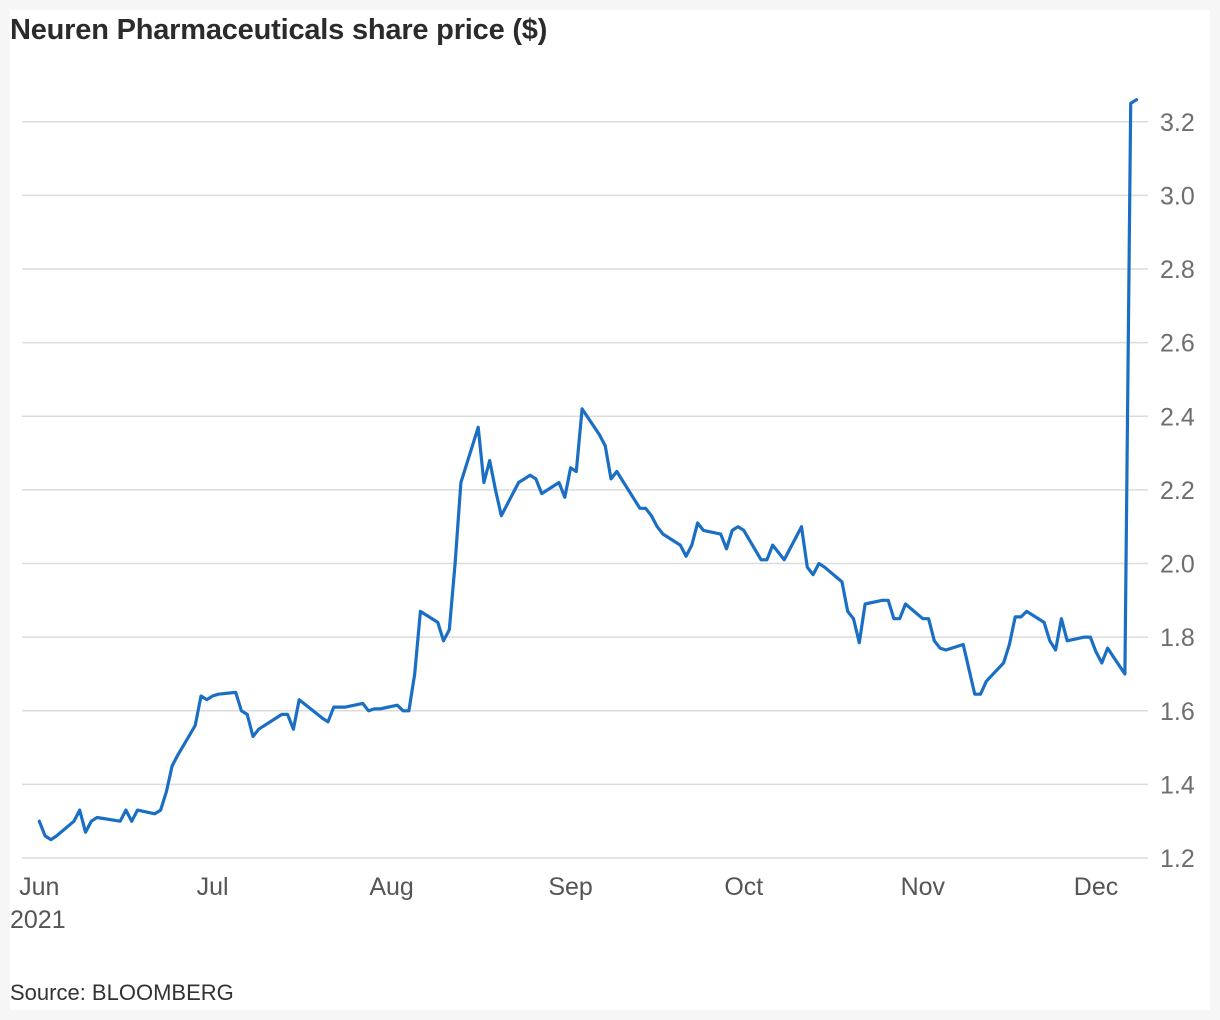  Describe the element at coordinates (122, 992) in the screenshot. I see `chart-source: Source: BLOOMBERG` at that location.